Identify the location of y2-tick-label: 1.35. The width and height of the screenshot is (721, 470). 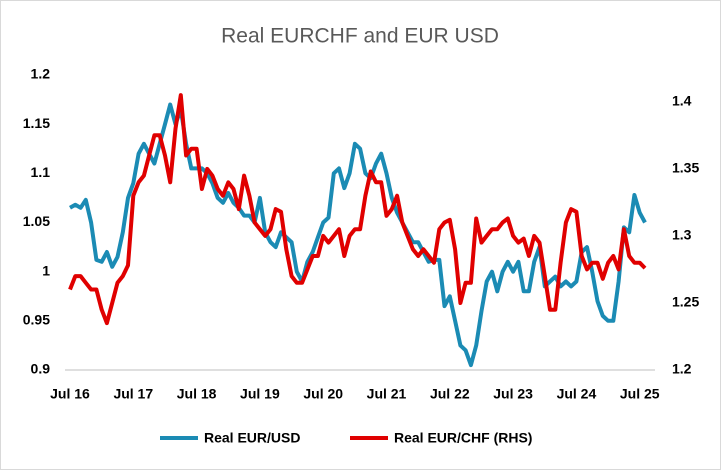
(685, 168).